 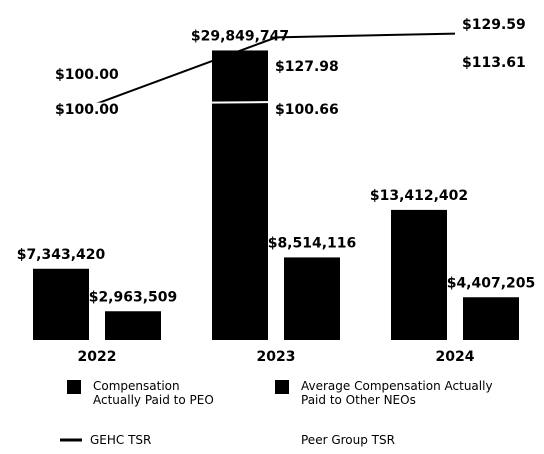 What do you see at coordinates (121, 440) in the screenshot?
I see `legend-label: GEHC TSR` at bounding box center [121, 440].